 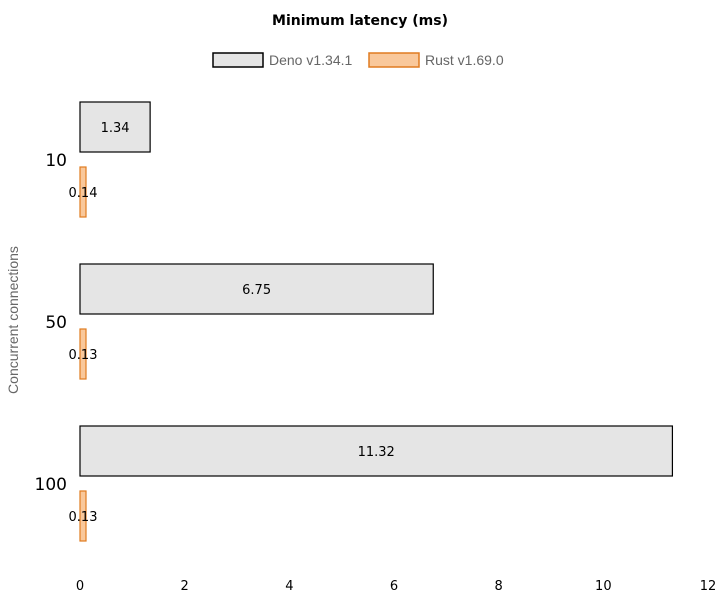 I want to click on data-label: 11.32, so click(x=376, y=452).